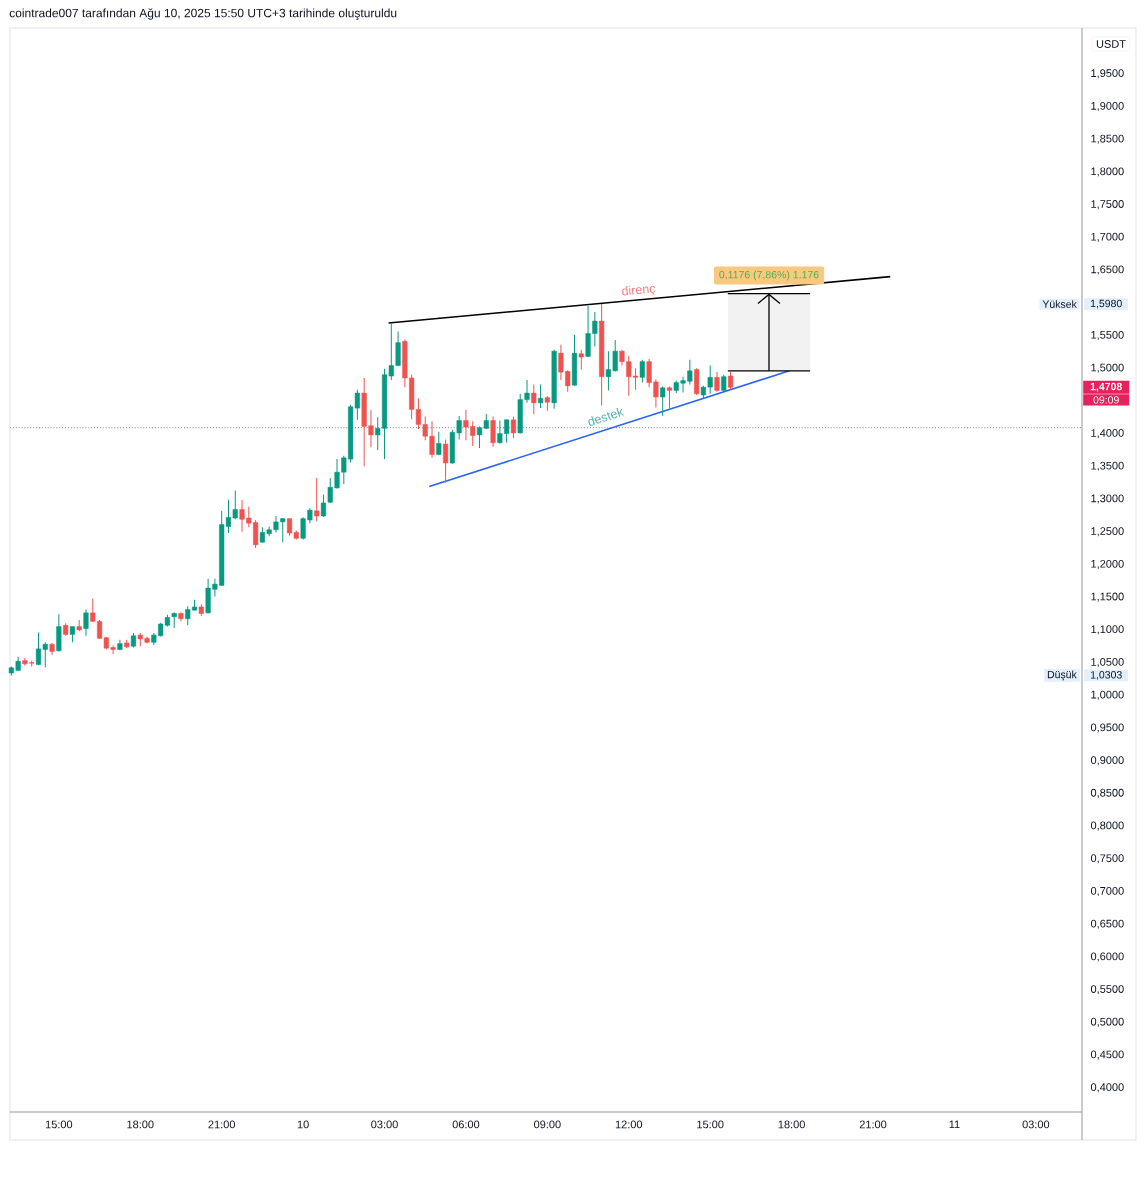 This screenshot has width=1146, height=1200. I want to click on y-tick-label: 0,9500, so click(1107, 728).